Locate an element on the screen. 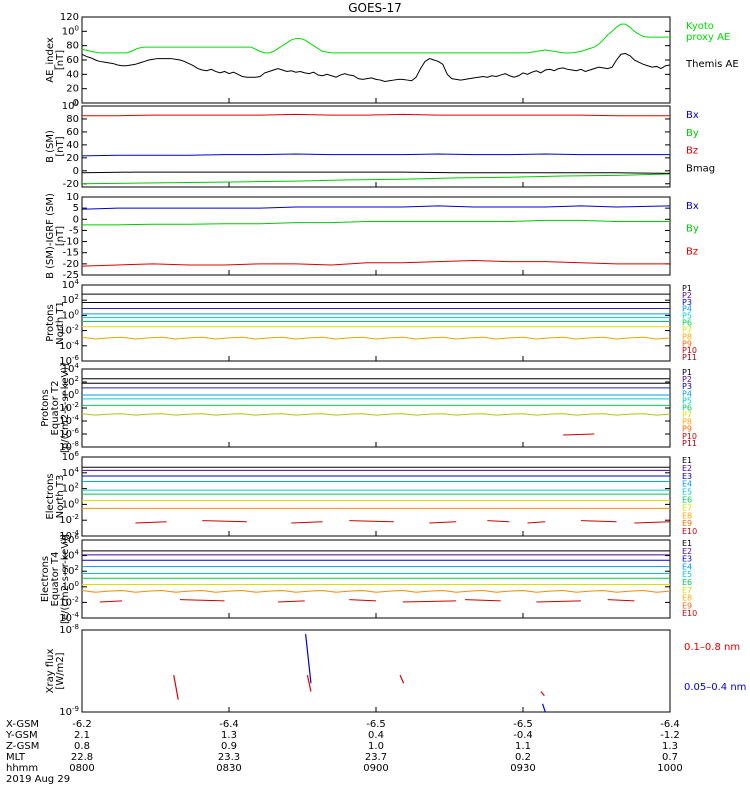 Image resolution: width=750 pixels, height=800 pixels. channel-label: P3 is located at coordinates (687, 386).